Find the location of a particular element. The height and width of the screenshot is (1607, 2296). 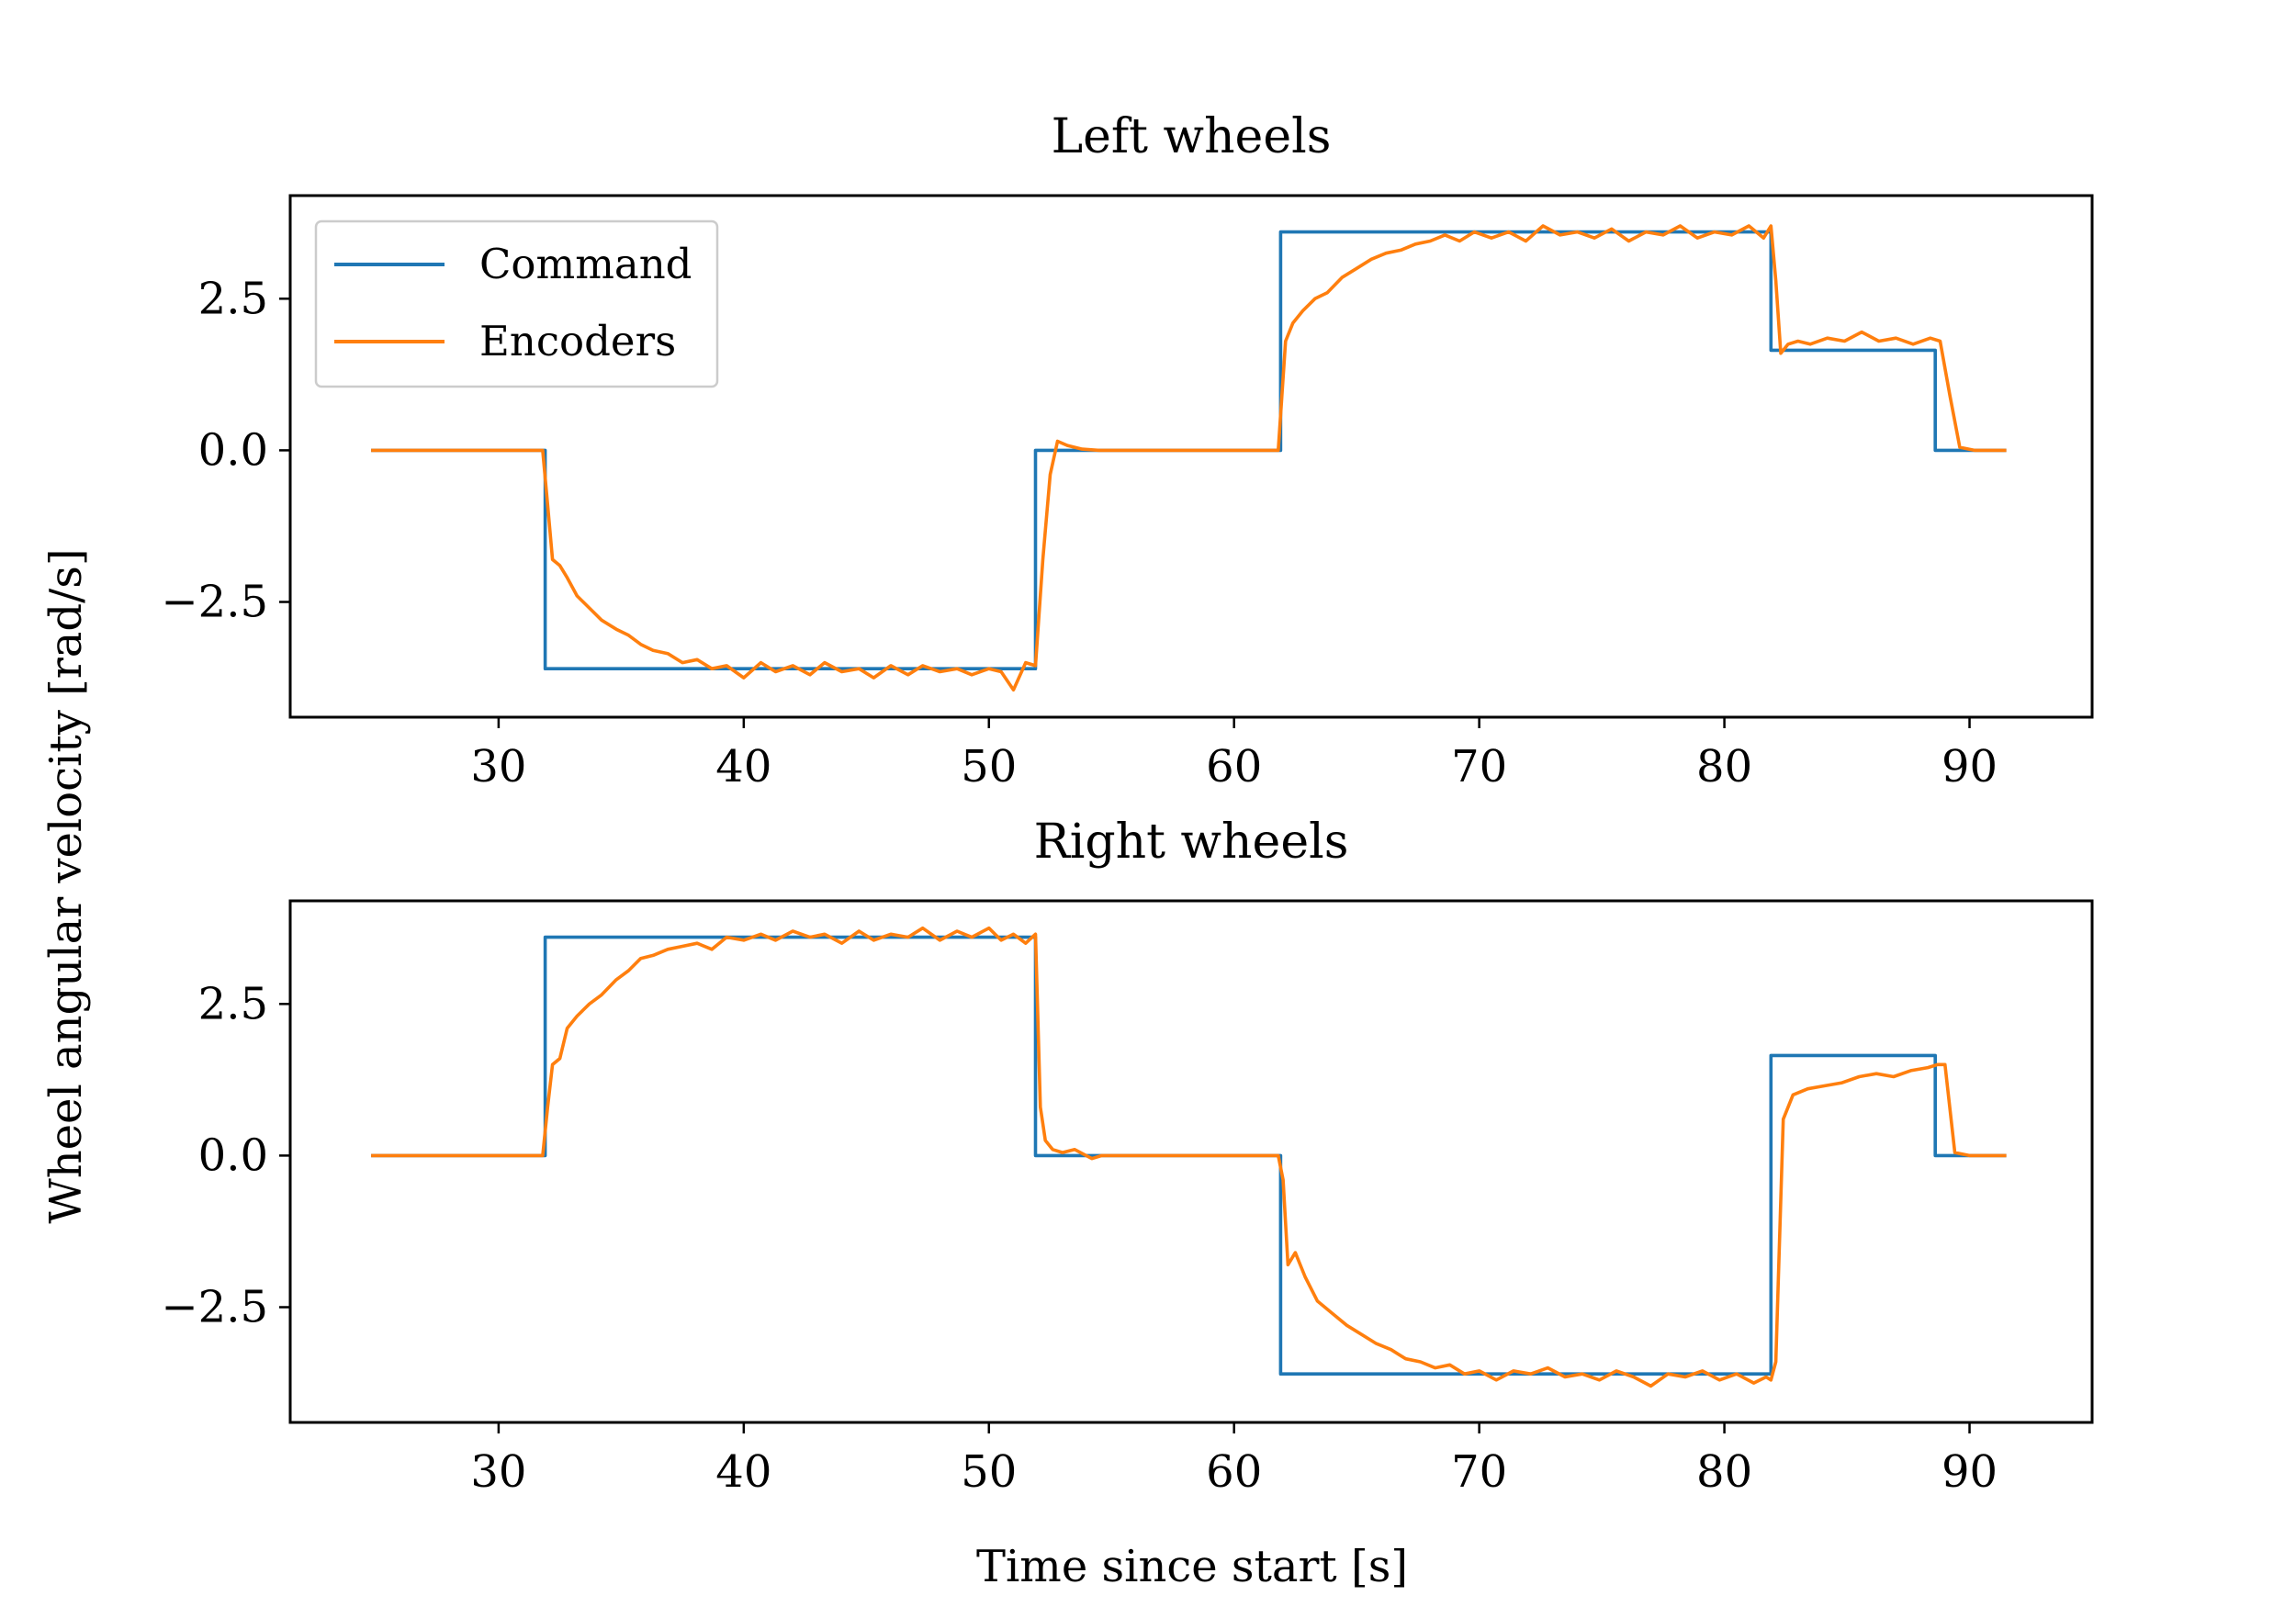

panel-title: Left wheels is located at coordinates (1192, 136).